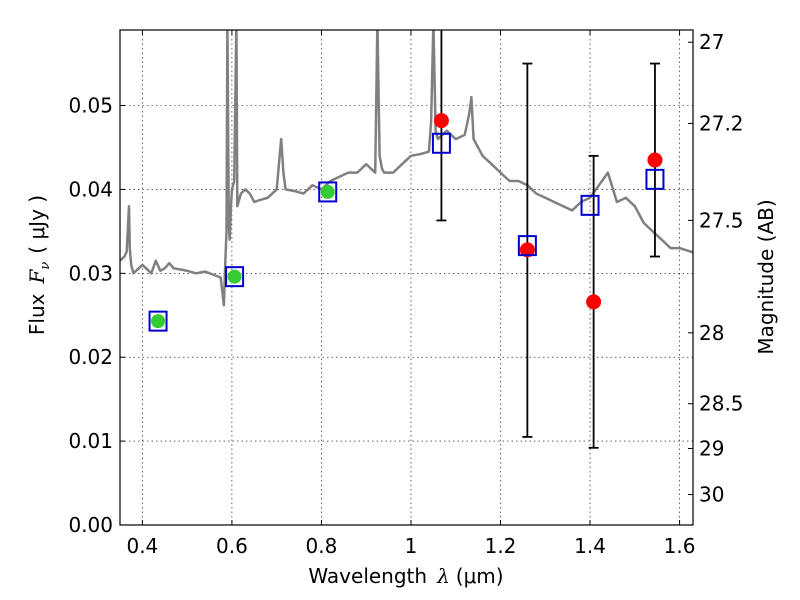 The width and height of the screenshot is (800, 600). I want to click on x-tick-label: 1.4, so click(590, 546).